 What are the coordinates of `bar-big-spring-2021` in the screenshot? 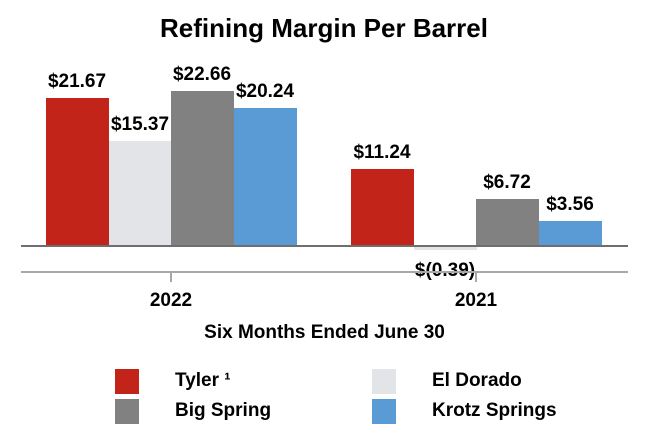 It's located at (507, 222).